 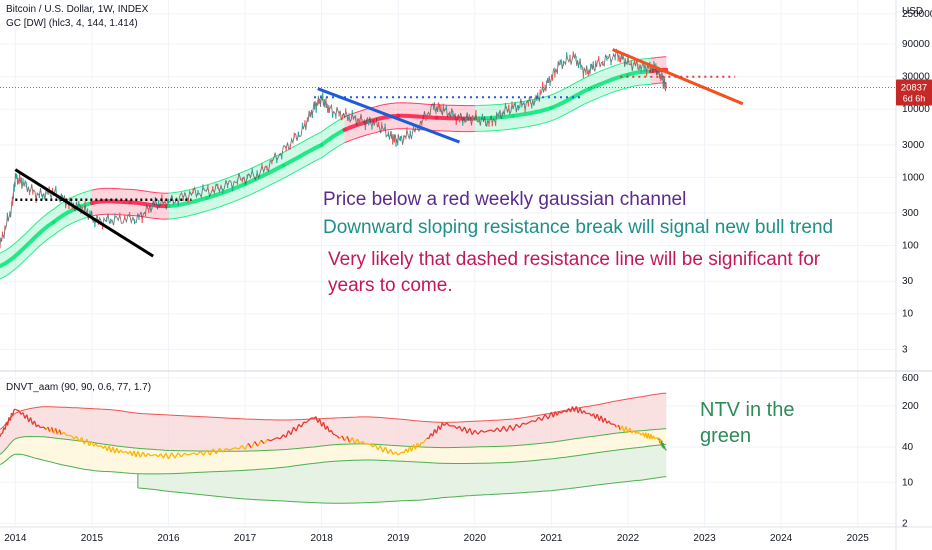 I want to click on price-axis-tick-label: 10, so click(x=908, y=314).